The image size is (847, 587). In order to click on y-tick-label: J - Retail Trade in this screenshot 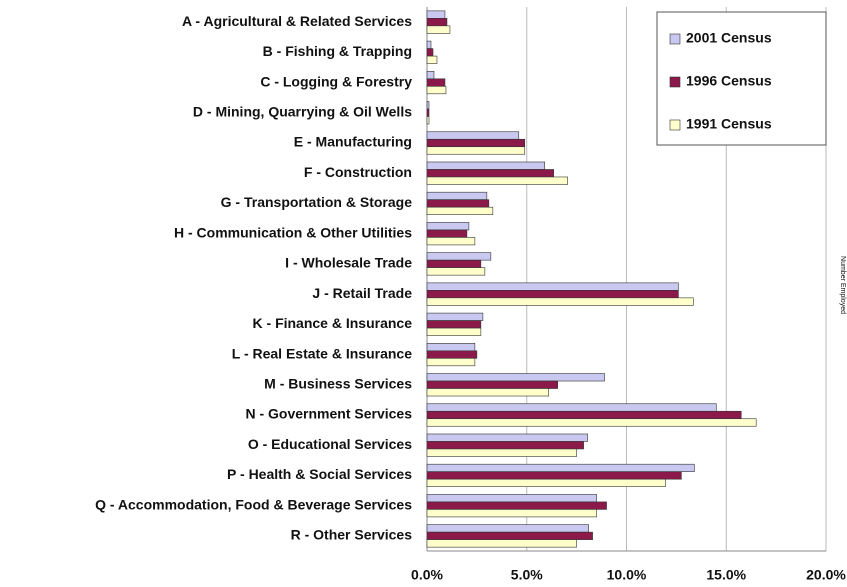, I will do `click(362, 293)`.